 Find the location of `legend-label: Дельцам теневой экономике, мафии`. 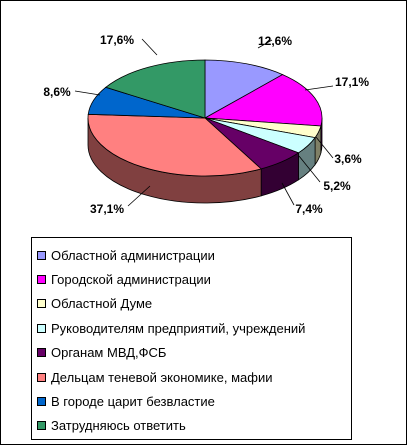

legend-label: Дельцам теневой экономике, мафии is located at coordinates (162, 377).